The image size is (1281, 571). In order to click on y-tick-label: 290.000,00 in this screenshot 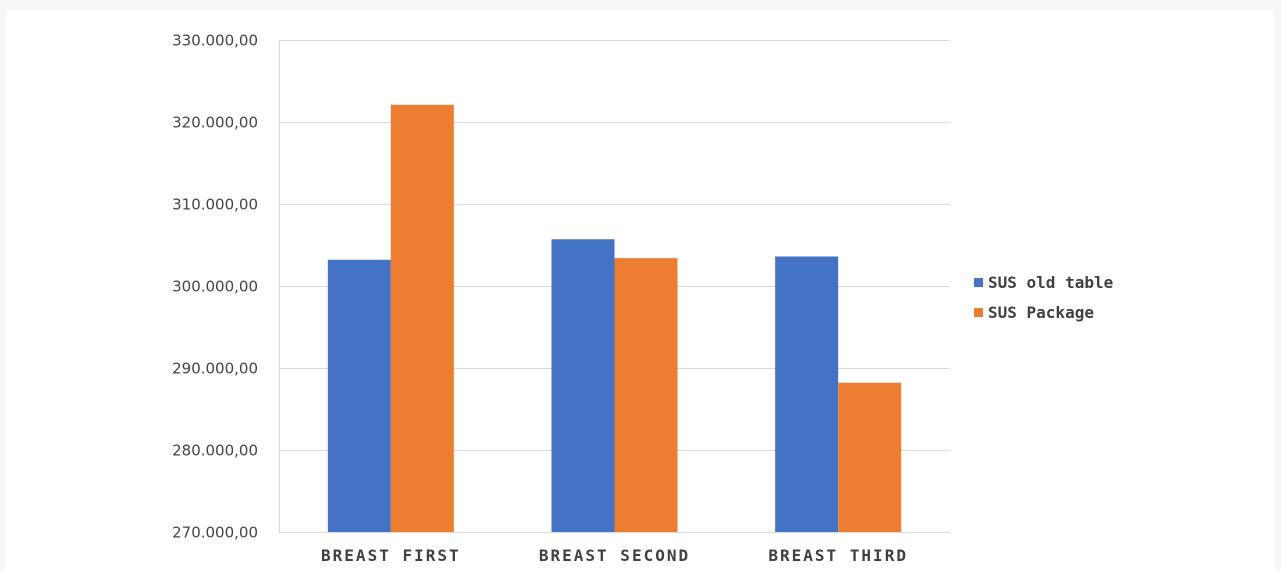, I will do `click(215, 369)`.